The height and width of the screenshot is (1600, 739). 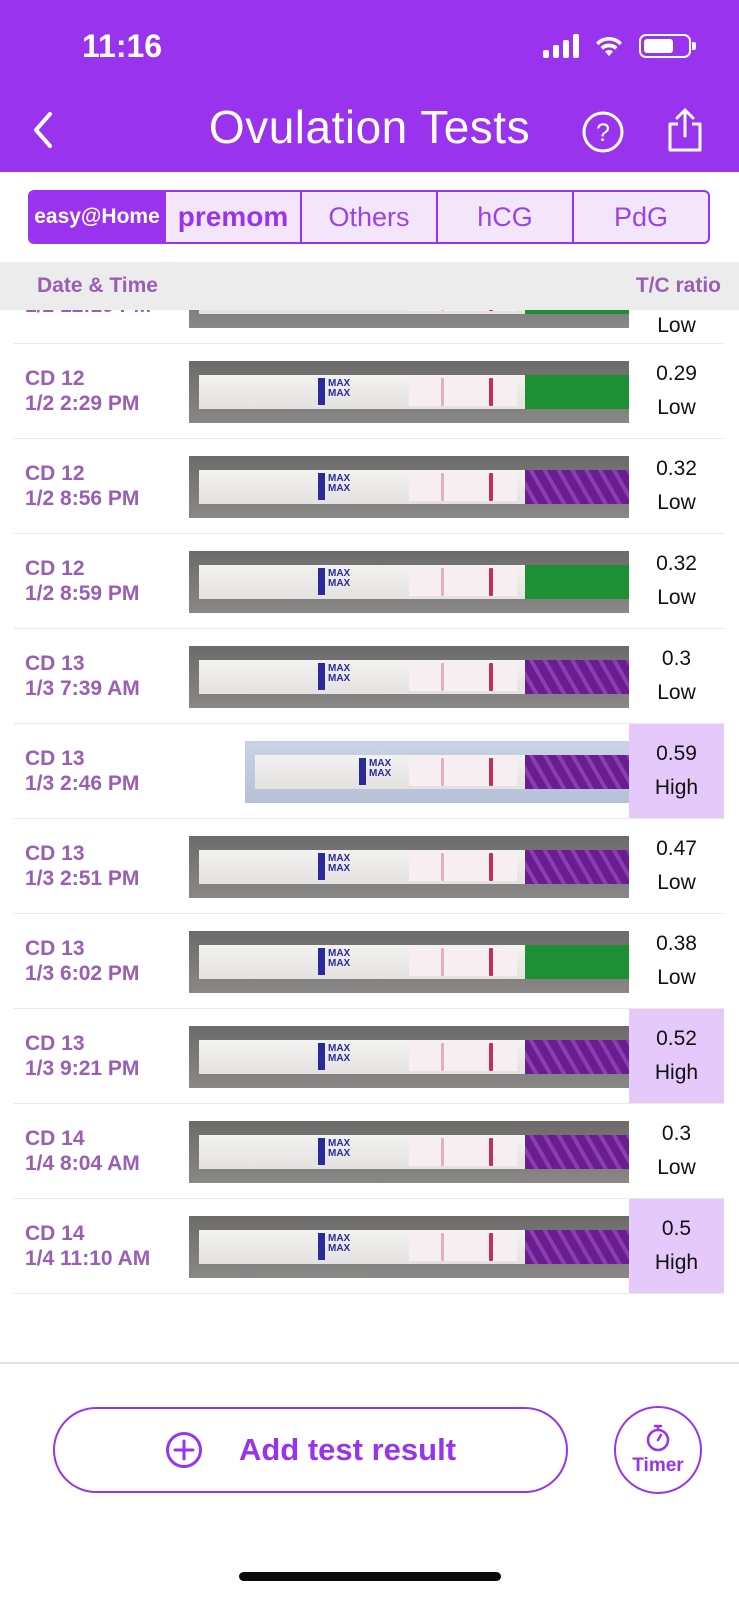 What do you see at coordinates (561, 46) in the screenshot?
I see `cellular-signal-icon` at bounding box center [561, 46].